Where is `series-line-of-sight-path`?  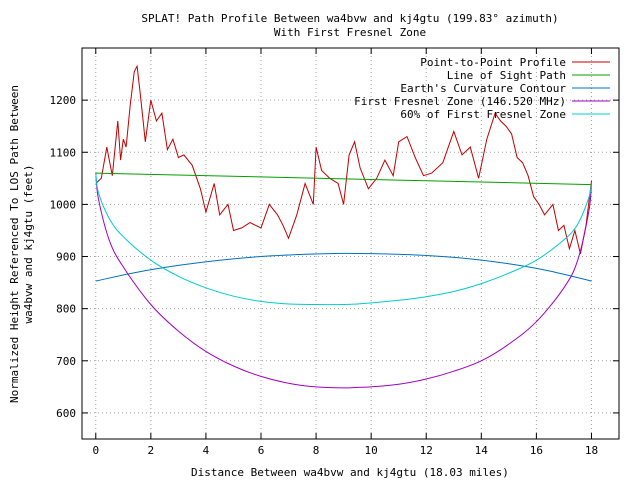 series-line-of-sight-path is located at coordinates (343, 179).